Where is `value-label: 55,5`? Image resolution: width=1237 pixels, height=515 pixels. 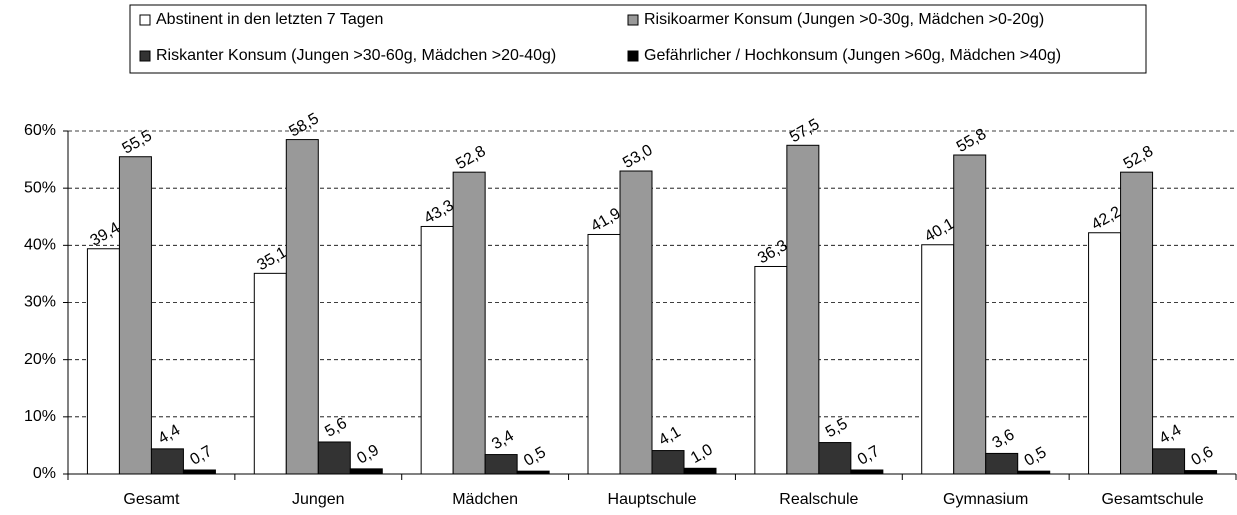
value-label: 55,5 is located at coordinates (138, 142).